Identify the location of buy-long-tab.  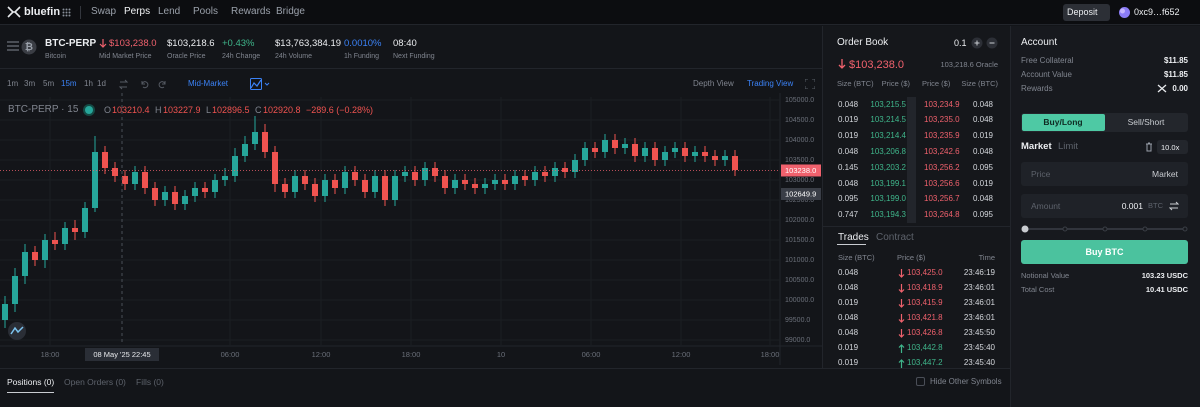
(1063, 122).